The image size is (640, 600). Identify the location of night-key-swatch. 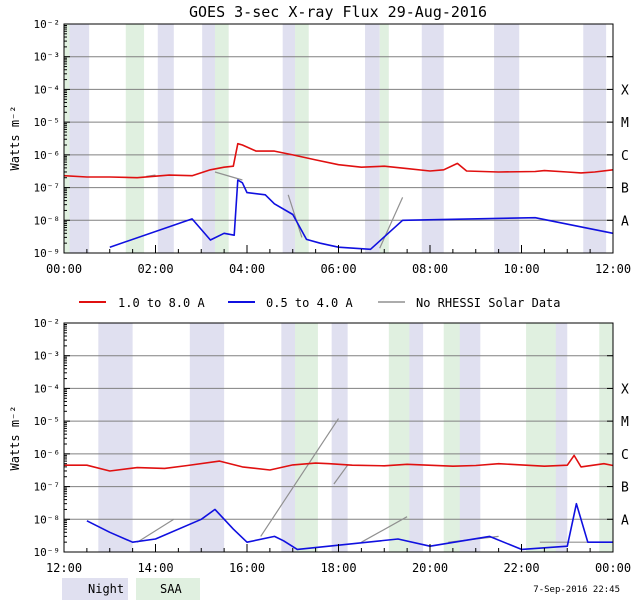
(95, 589).